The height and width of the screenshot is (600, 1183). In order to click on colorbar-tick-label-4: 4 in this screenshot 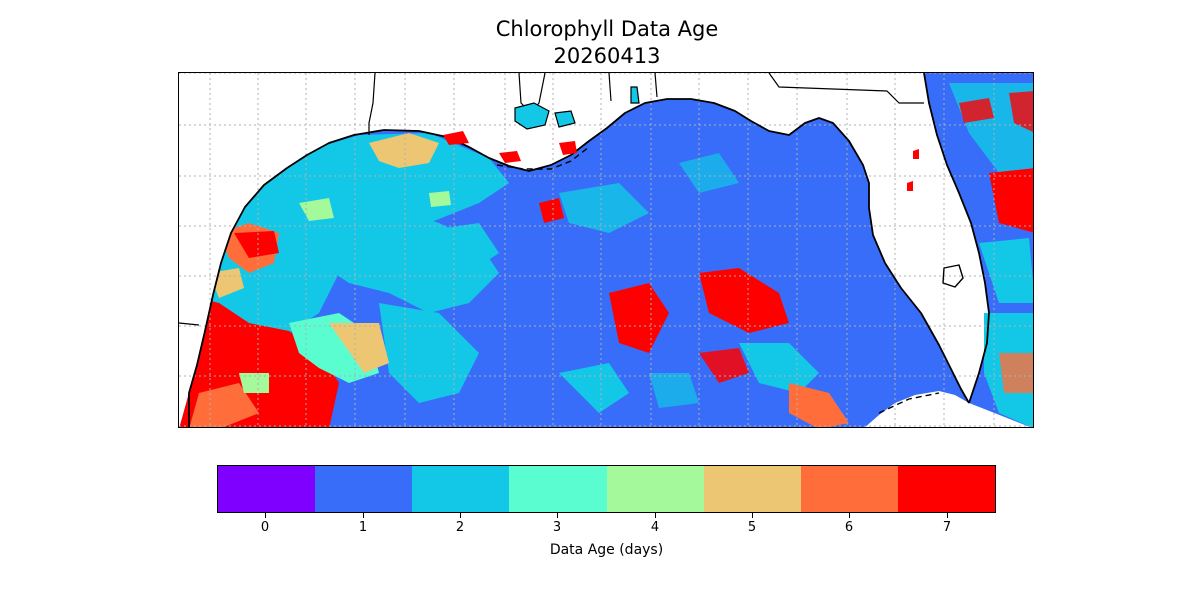, I will do `click(655, 527)`.